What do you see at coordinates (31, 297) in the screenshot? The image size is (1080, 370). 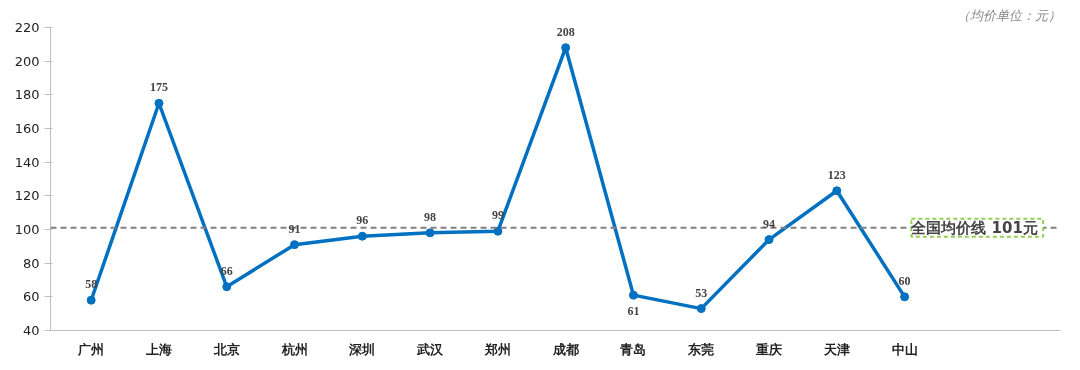 I see `y-tick-label: 60` at bounding box center [31, 297].